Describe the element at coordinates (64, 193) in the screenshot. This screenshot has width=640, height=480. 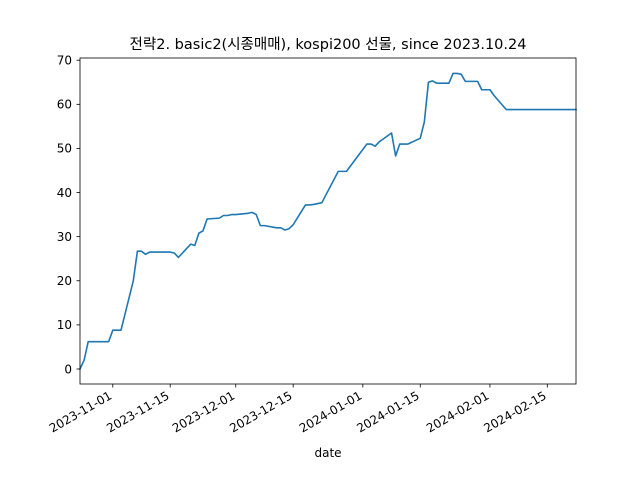
I see `y-tick-label: 40` at that location.